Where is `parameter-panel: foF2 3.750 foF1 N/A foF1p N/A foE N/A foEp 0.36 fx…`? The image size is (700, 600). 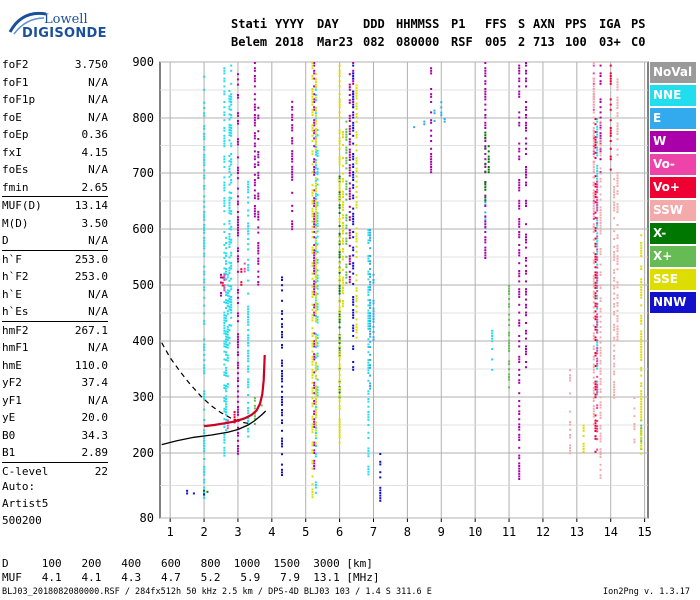
parameter-panel: foF2 3.750 foF1 N/A foF1p N/A foE N/A foEp 0.36 fx… is located at coordinates (55, 268).